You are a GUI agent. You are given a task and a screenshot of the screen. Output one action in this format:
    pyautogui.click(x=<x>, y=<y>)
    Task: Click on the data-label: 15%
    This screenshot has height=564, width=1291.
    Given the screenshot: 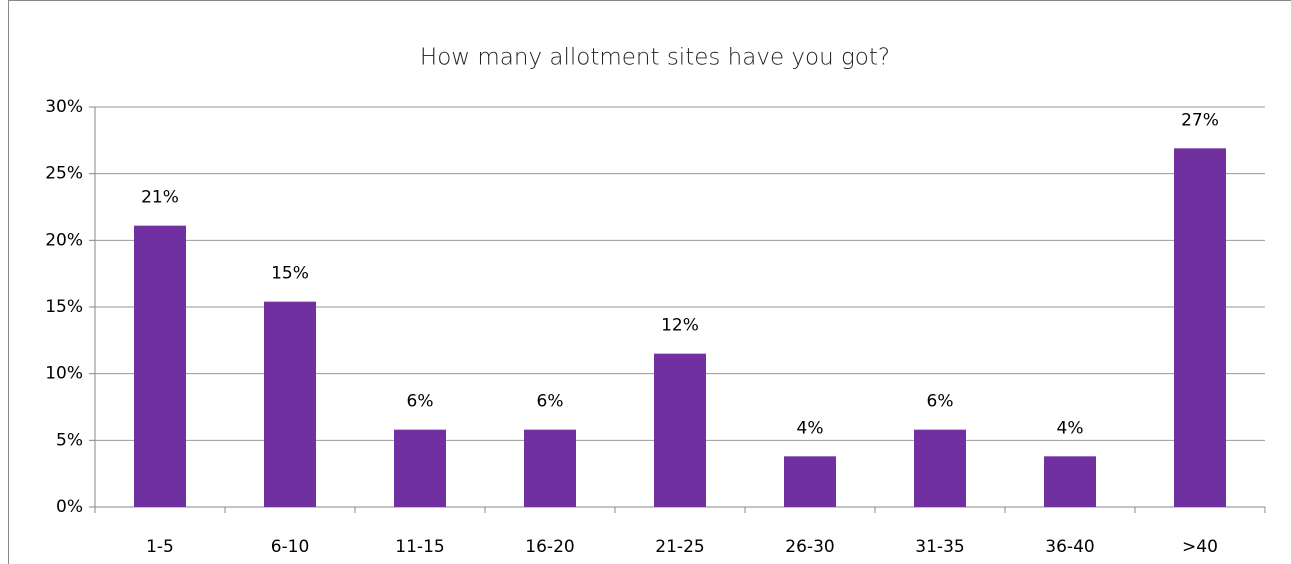 What is the action you would take?
    pyautogui.click(x=290, y=274)
    